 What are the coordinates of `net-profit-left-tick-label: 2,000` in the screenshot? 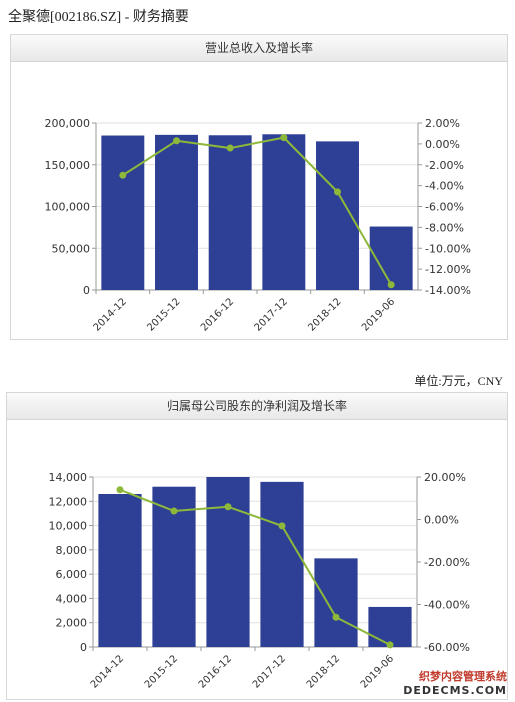 It's located at (72, 623).